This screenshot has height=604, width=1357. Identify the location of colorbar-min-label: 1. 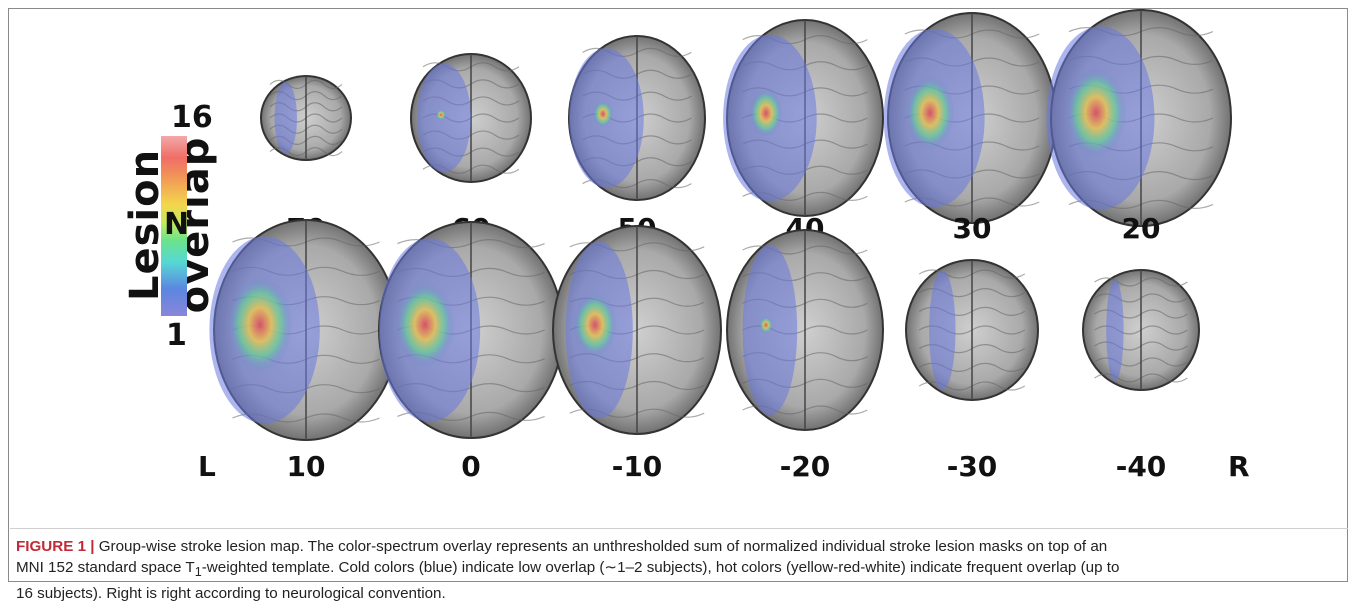
(176, 335).